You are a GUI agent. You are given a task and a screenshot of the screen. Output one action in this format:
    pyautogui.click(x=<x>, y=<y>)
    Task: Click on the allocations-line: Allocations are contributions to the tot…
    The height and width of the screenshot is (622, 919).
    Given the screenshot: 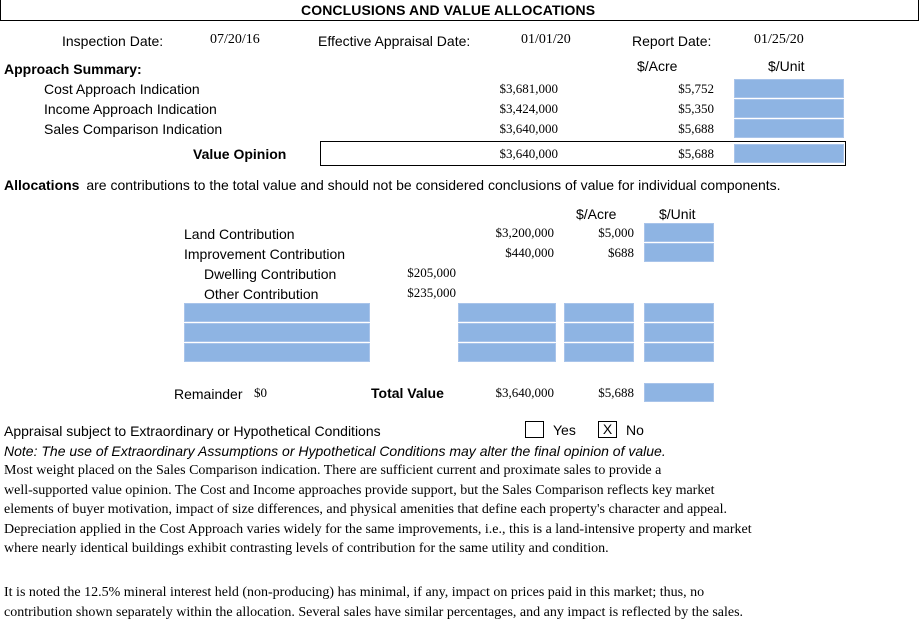 What is the action you would take?
    pyautogui.click(x=392, y=185)
    